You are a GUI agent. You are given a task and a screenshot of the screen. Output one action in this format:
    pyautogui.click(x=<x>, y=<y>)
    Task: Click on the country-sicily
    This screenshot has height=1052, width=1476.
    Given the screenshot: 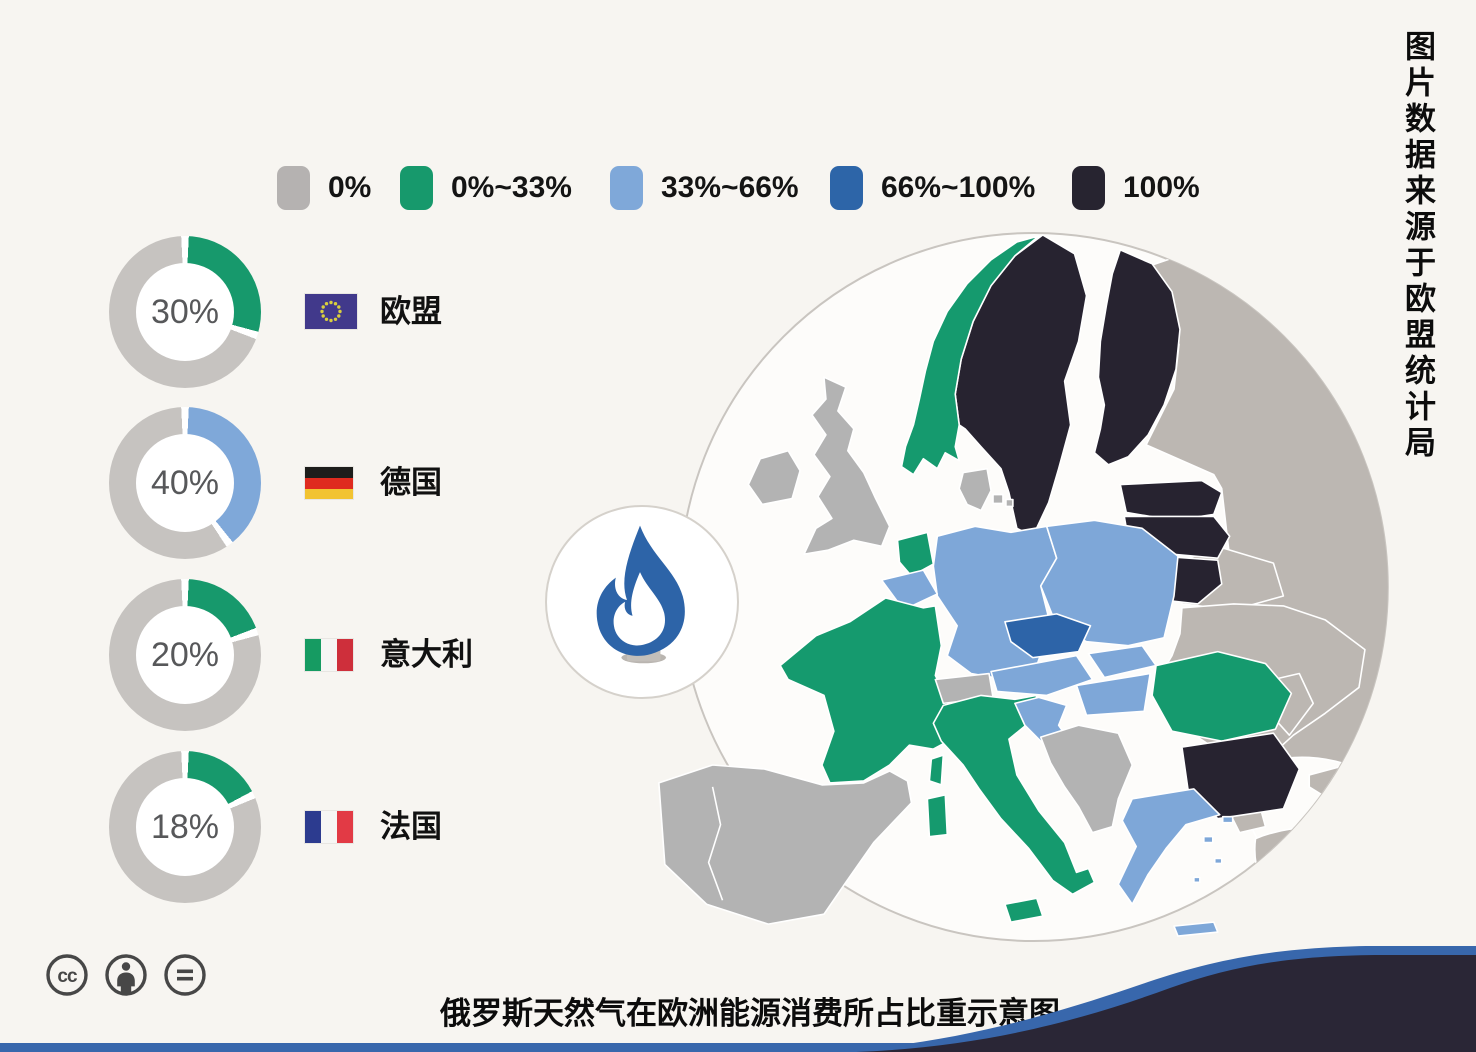 What is the action you would take?
    pyautogui.click(x=1024, y=910)
    